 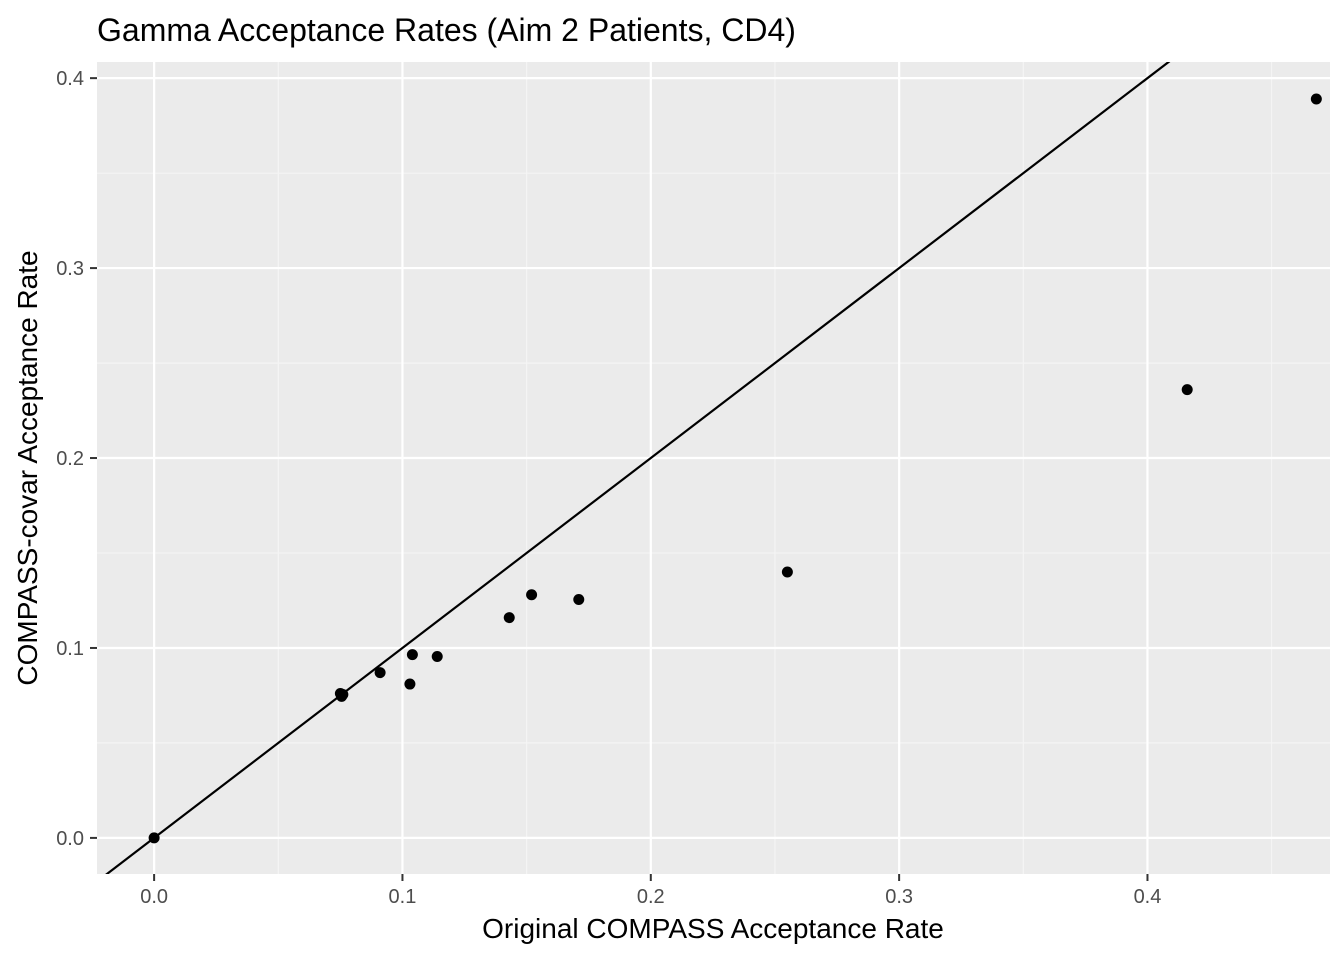 What do you see at coordinates (70, 459) in the screenshot?
I see `y-tick-label: 0.2` at bounding box center [70, 459].